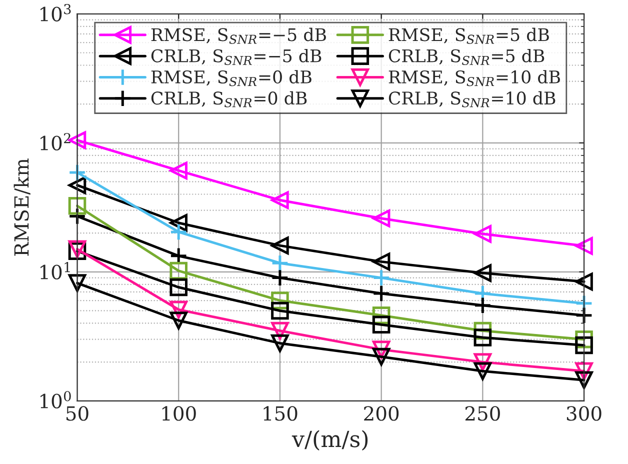 Image resolution: width=628 pixels, height=464 pixels. What do you see at coordinates (482, 413) in the screenshot?
I see `x-tick-label: 250` at bounding box center [482, 413].